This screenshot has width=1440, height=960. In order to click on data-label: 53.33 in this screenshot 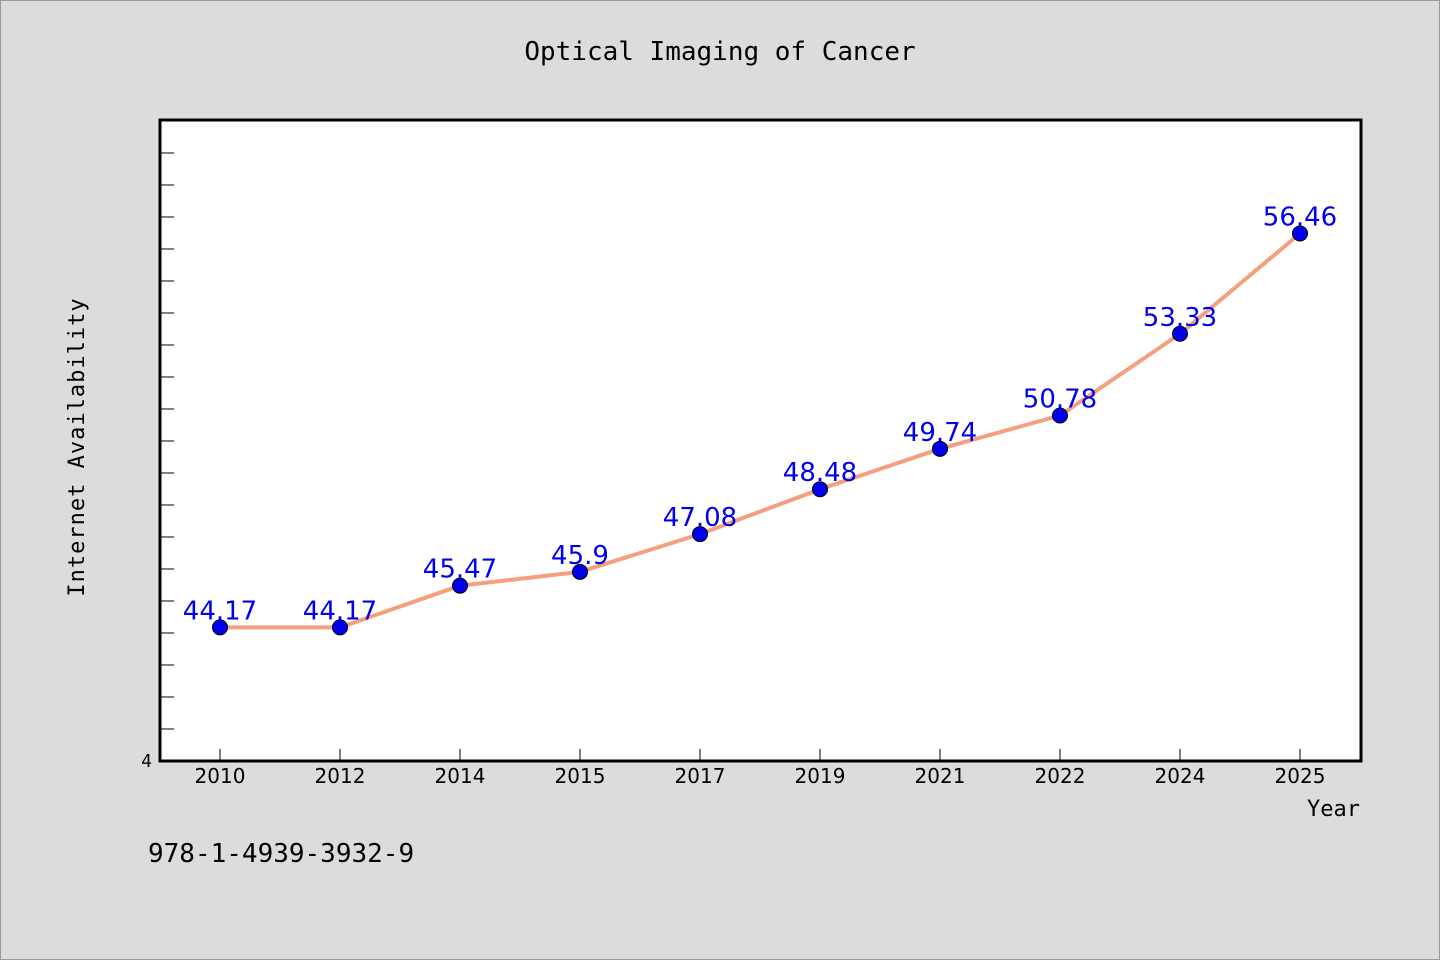, I will do `click(1180, 318)`.